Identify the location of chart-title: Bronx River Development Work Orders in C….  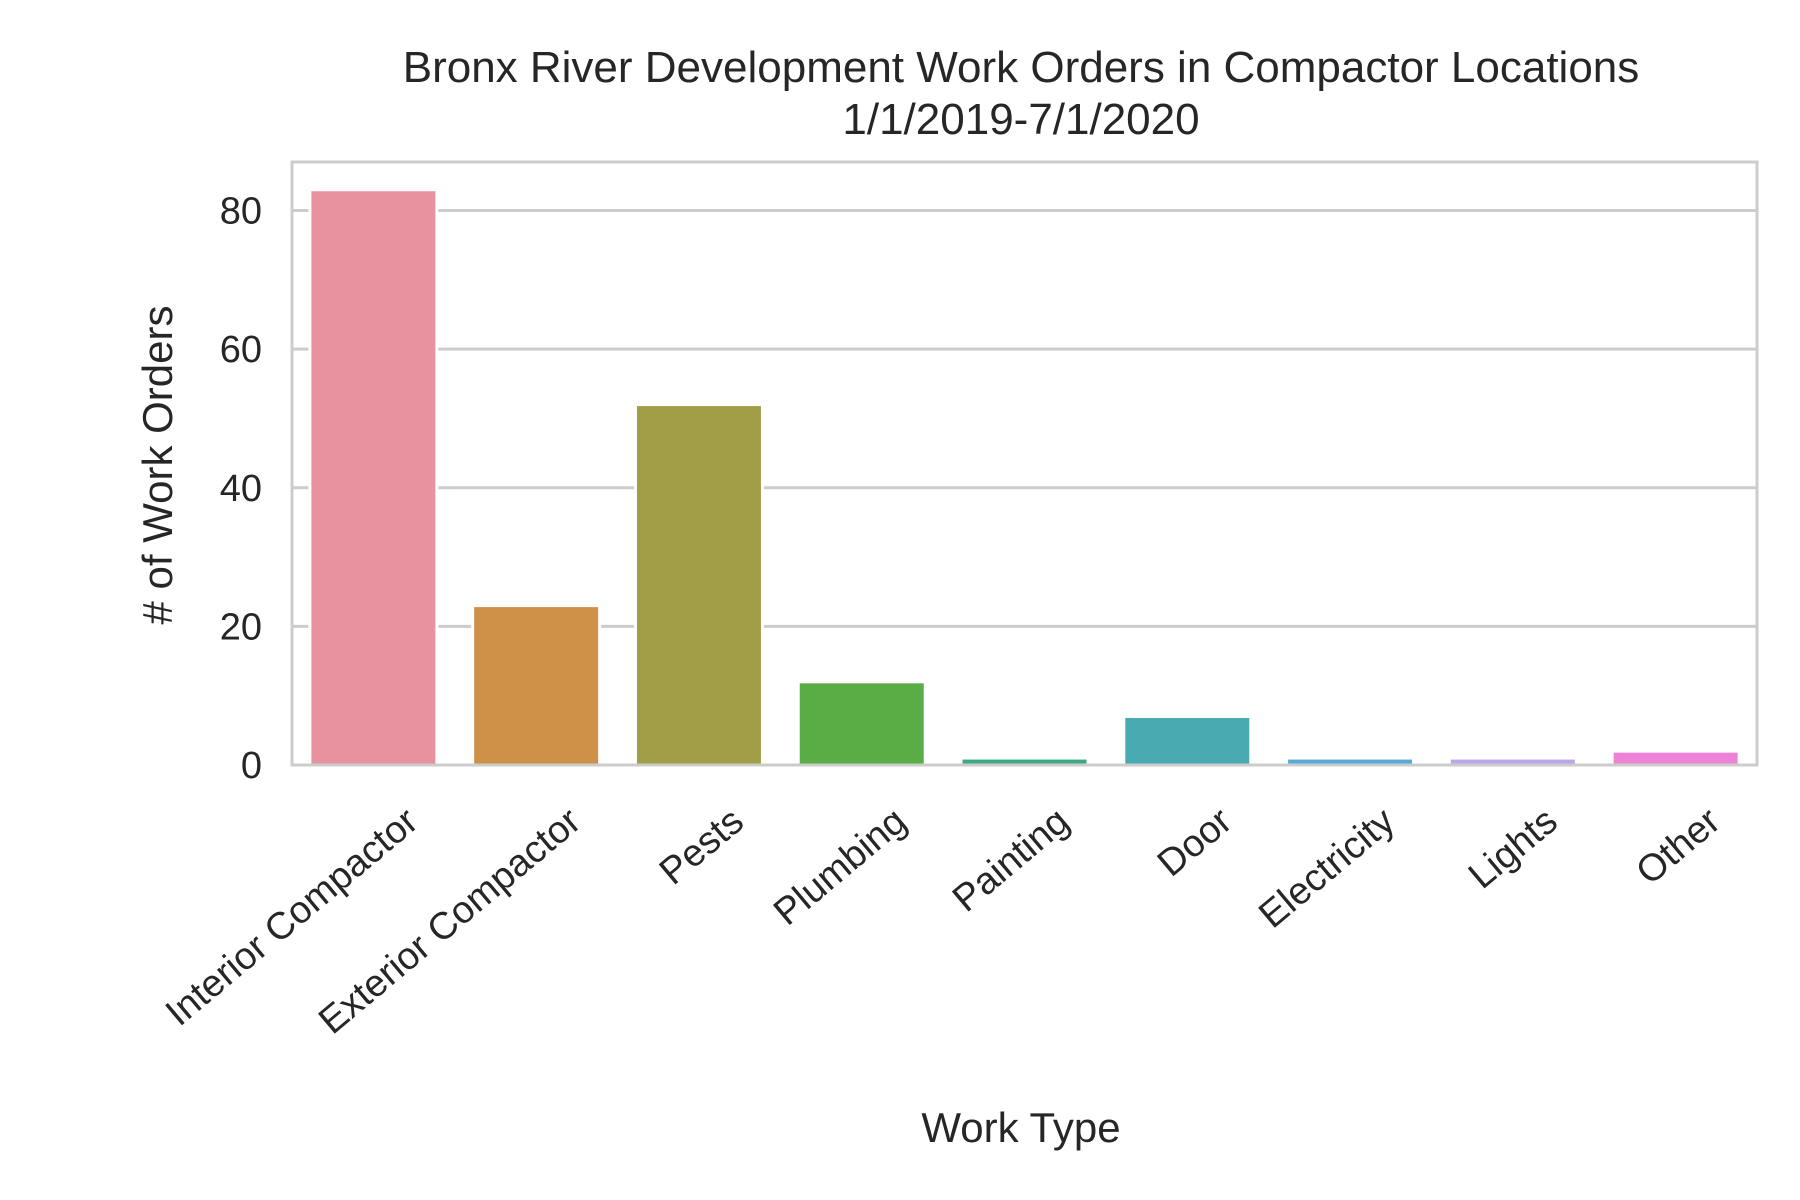
(1021, 67).